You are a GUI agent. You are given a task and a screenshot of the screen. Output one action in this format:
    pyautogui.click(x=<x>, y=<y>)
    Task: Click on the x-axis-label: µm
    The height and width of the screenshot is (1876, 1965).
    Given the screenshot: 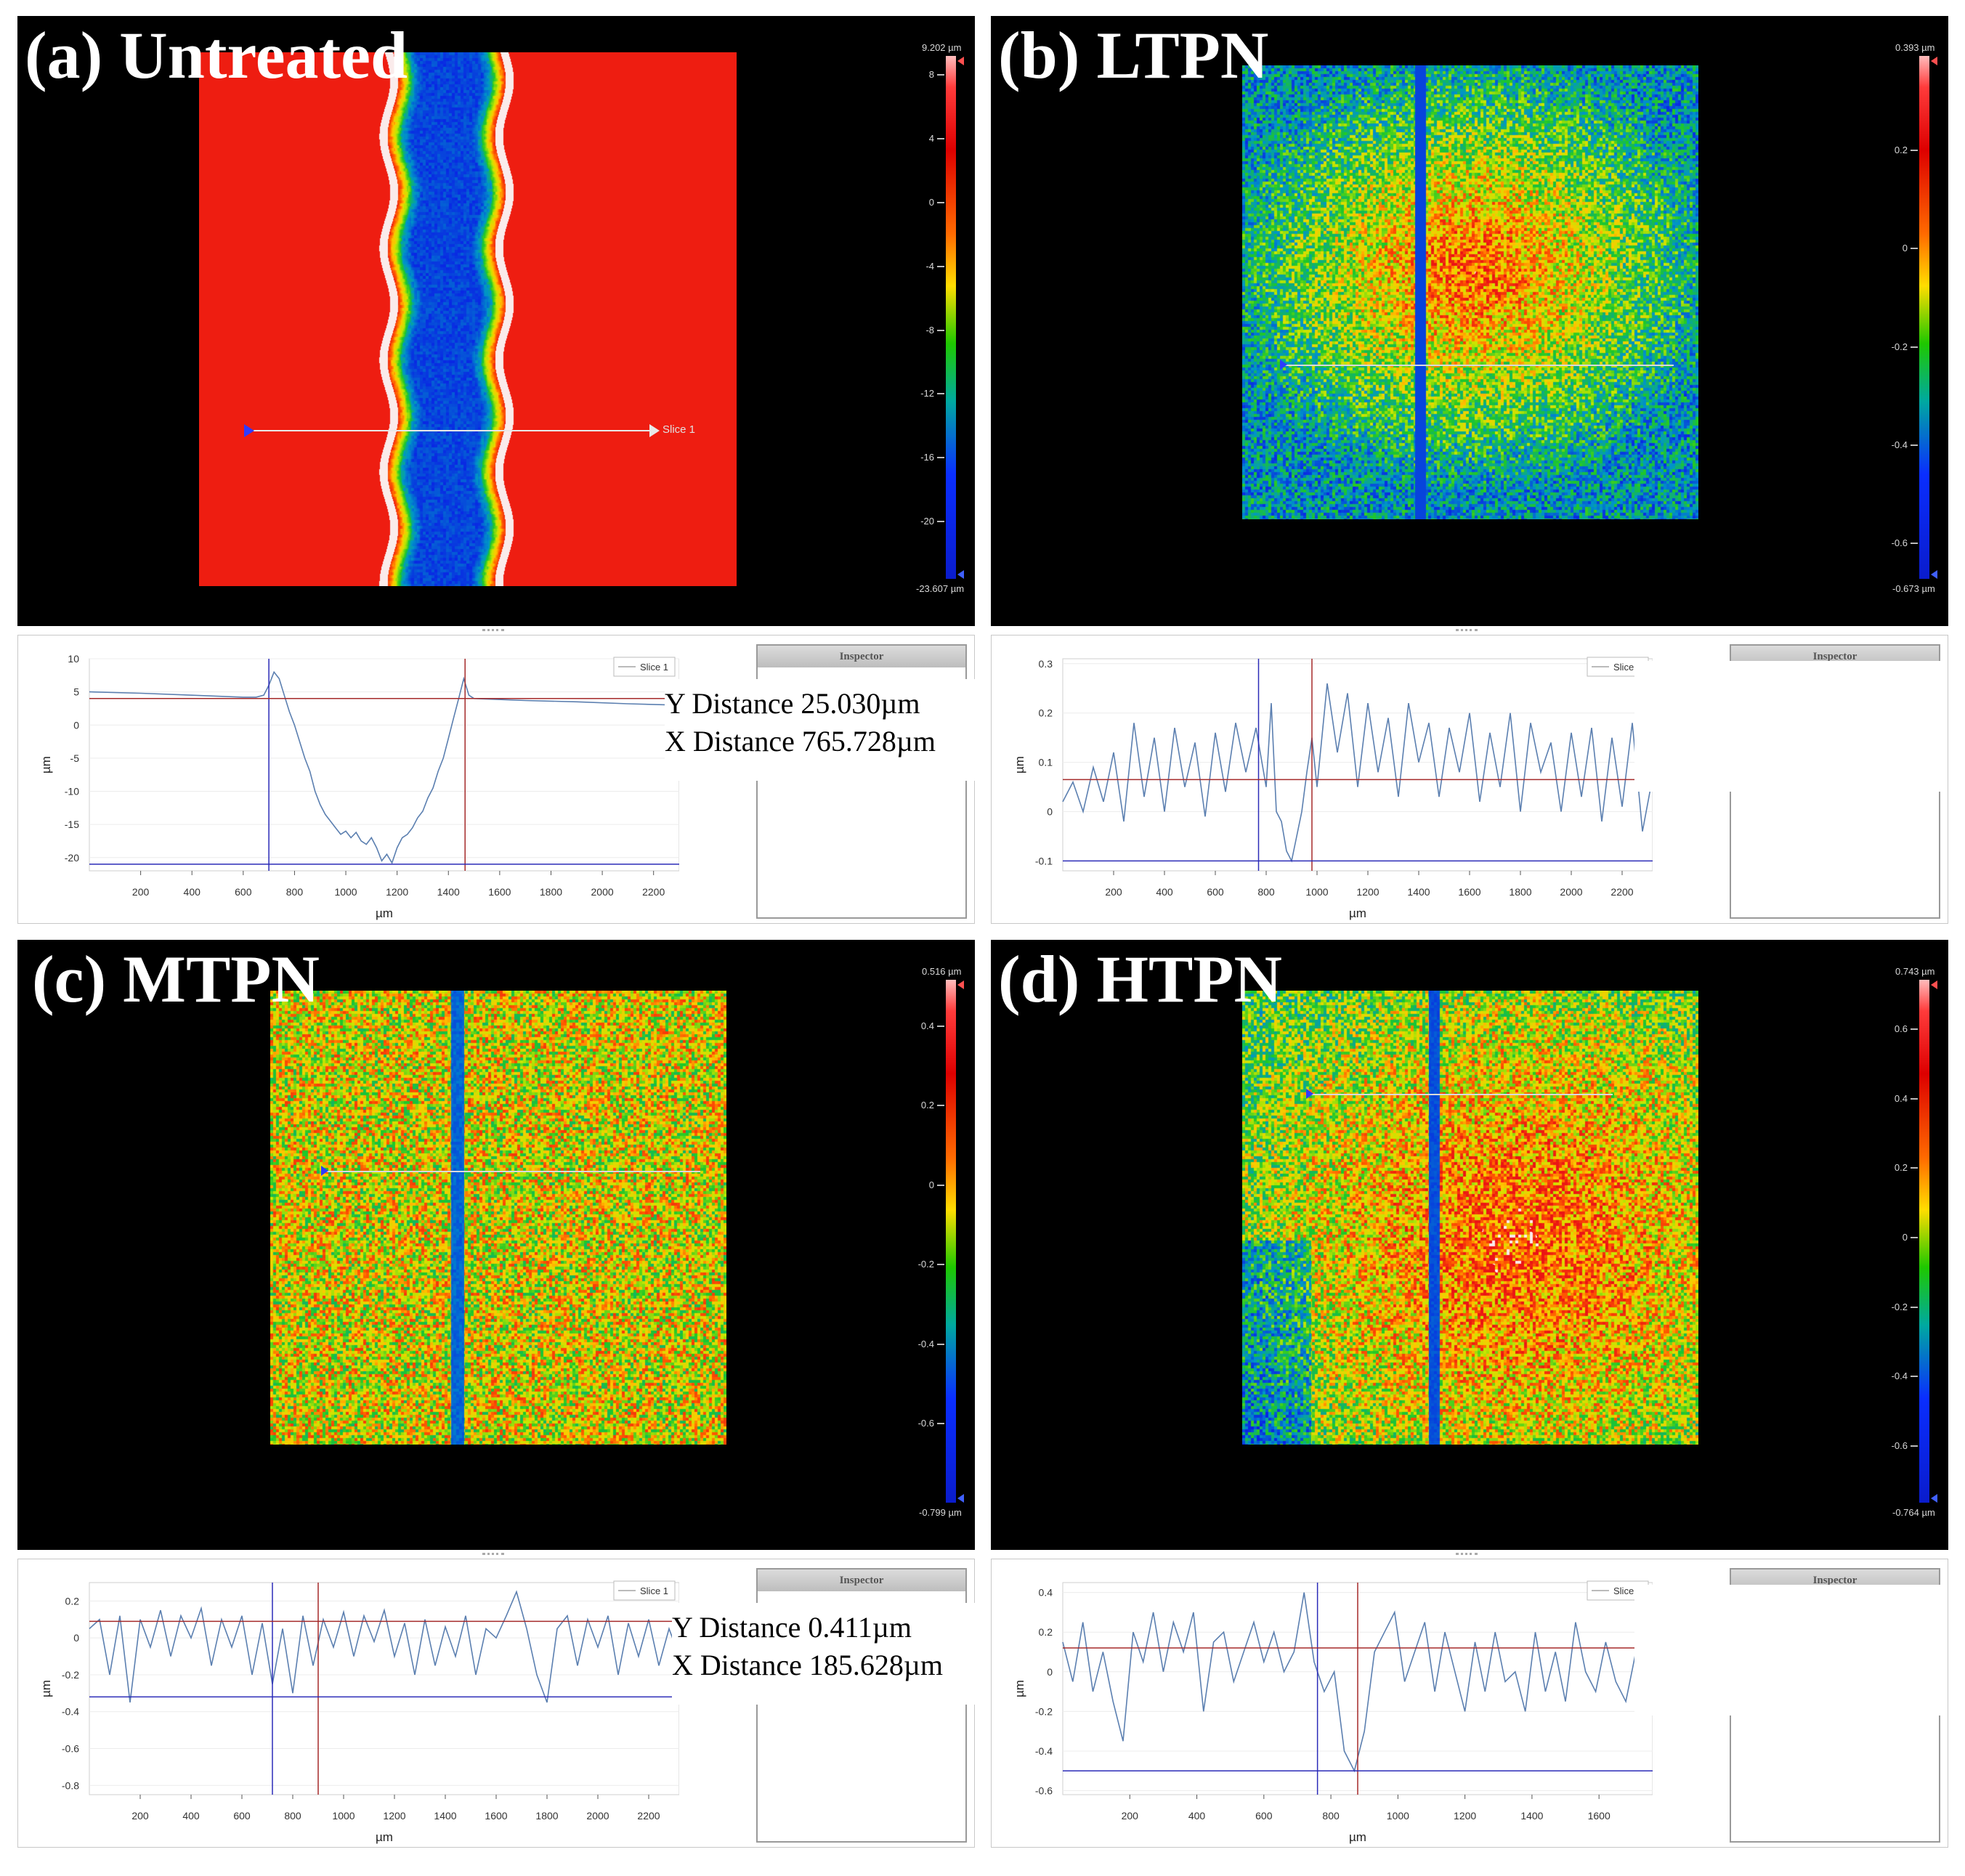 What is the action you would take?
    pyautogui.click(x=384, y=913)
    